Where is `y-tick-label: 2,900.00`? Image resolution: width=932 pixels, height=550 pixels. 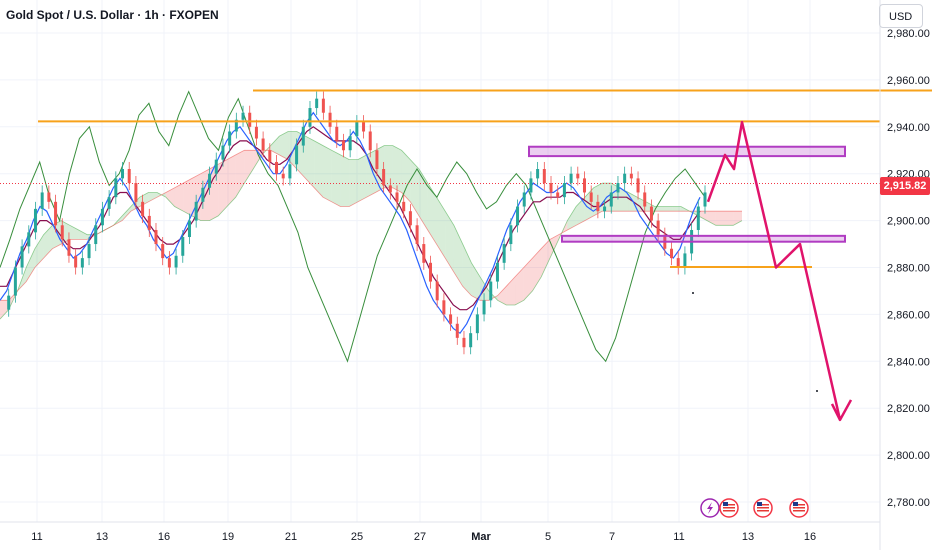 y-tick-label: 2,900.00 is located at coordinates (908, 222).